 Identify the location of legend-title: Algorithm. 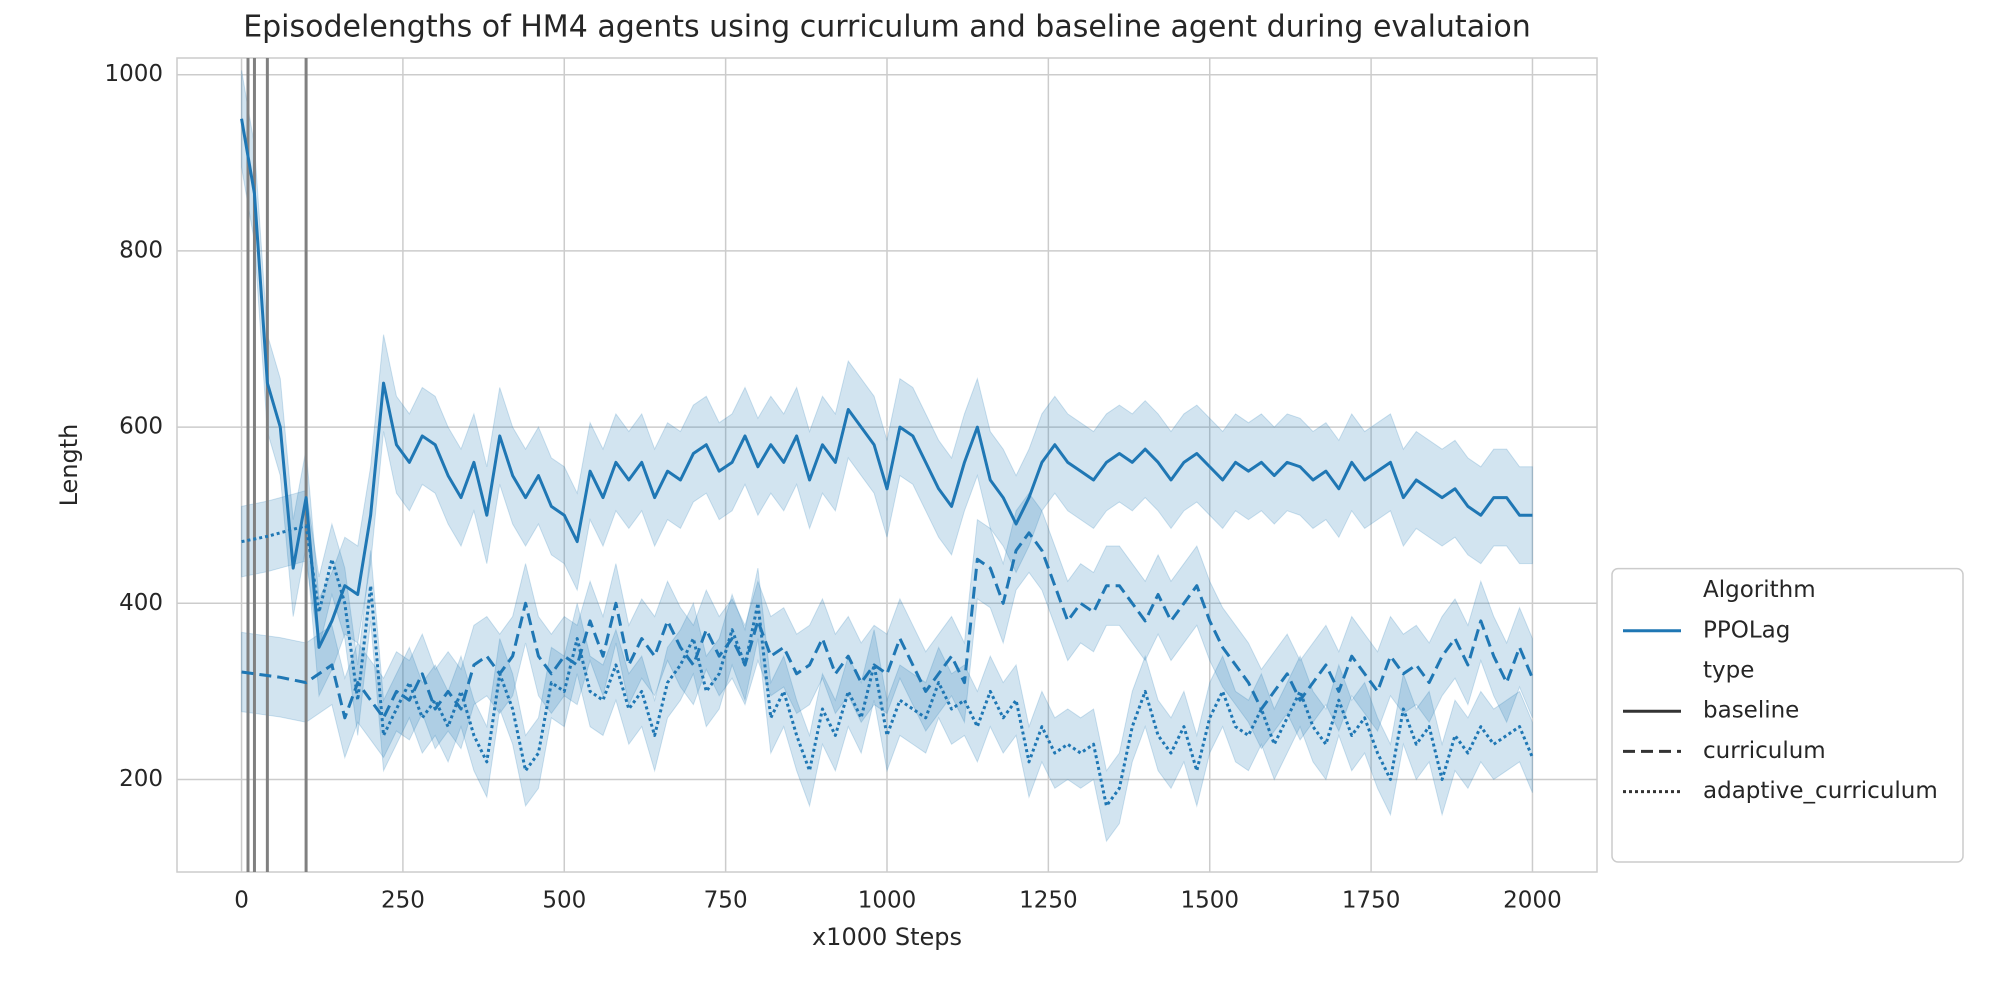
(1759, 590).